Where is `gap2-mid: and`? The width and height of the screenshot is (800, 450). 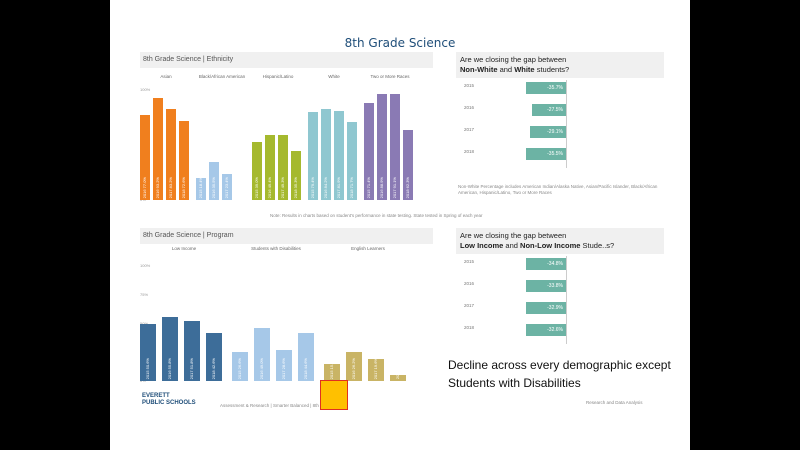 gap2-mid: and is located at coordinates (512, 245).